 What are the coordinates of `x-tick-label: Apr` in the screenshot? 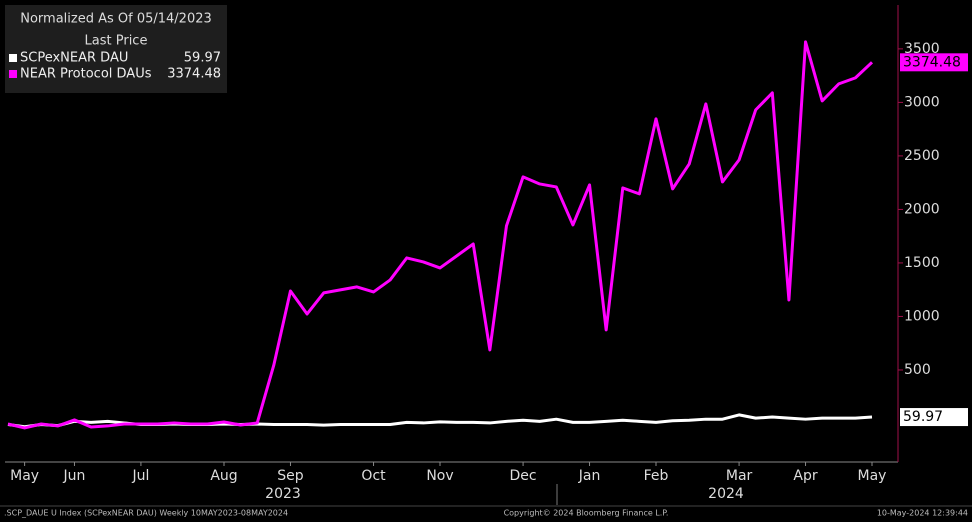 It's located at (805, 476).